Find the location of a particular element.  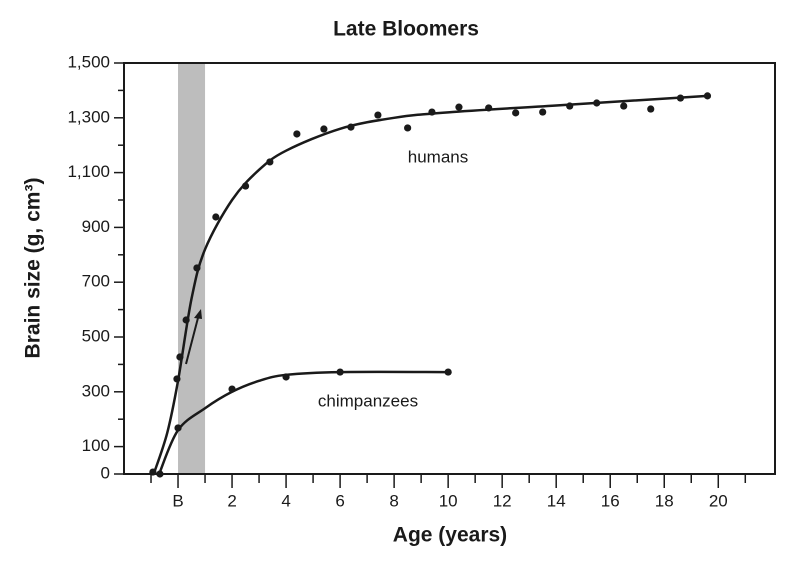

y-tick-label: 0 is located at coordinates (105, 472).